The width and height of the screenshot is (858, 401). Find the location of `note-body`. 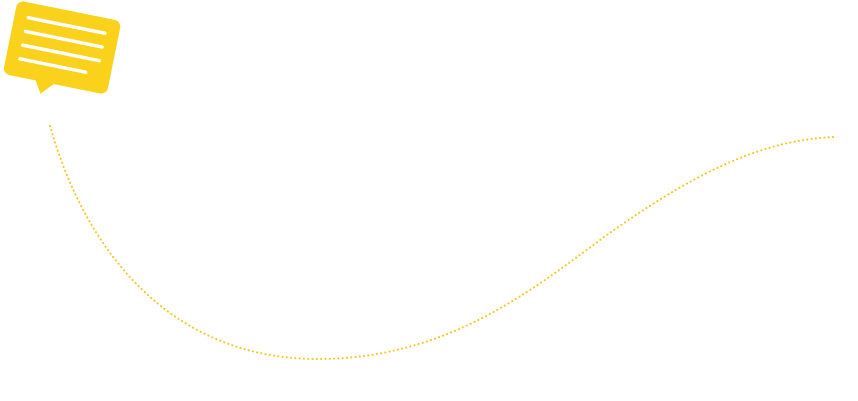

note-body is located at coordinates (62, 47).